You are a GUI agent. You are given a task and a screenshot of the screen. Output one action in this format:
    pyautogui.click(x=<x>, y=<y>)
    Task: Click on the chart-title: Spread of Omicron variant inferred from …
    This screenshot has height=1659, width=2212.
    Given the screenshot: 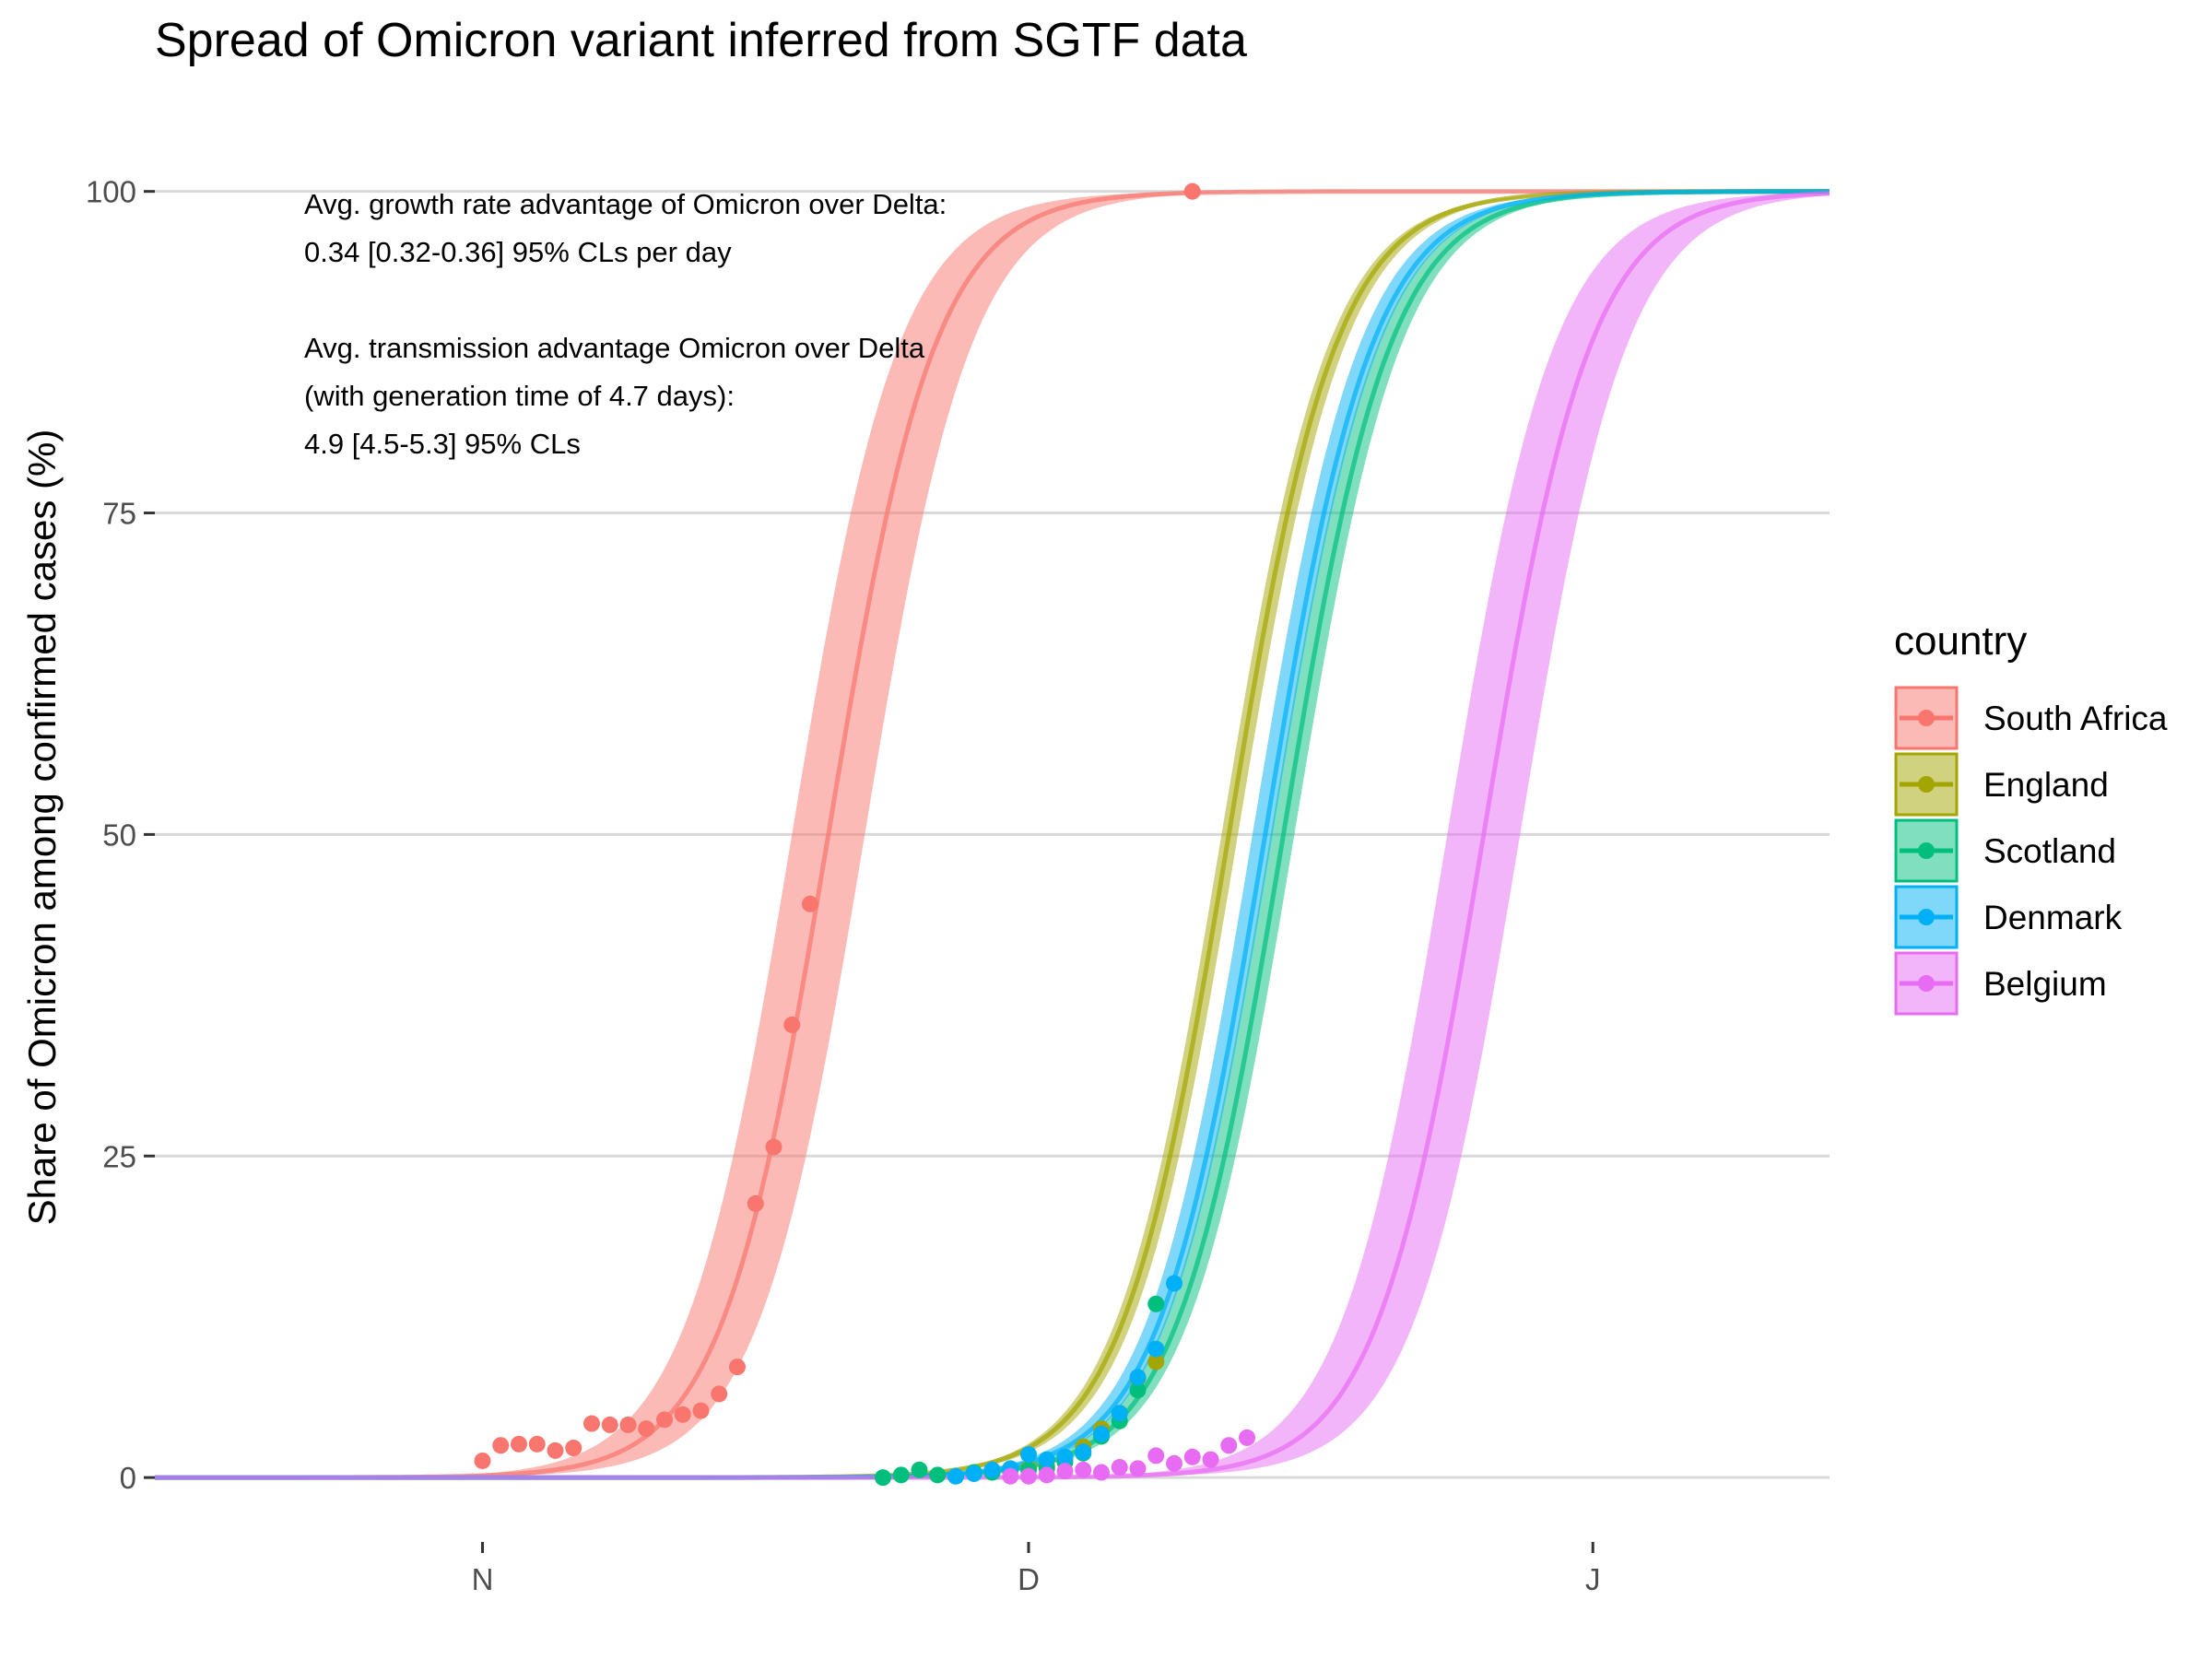 What is the action you would take?
    pyautogui.click(x=701, y=40)
    